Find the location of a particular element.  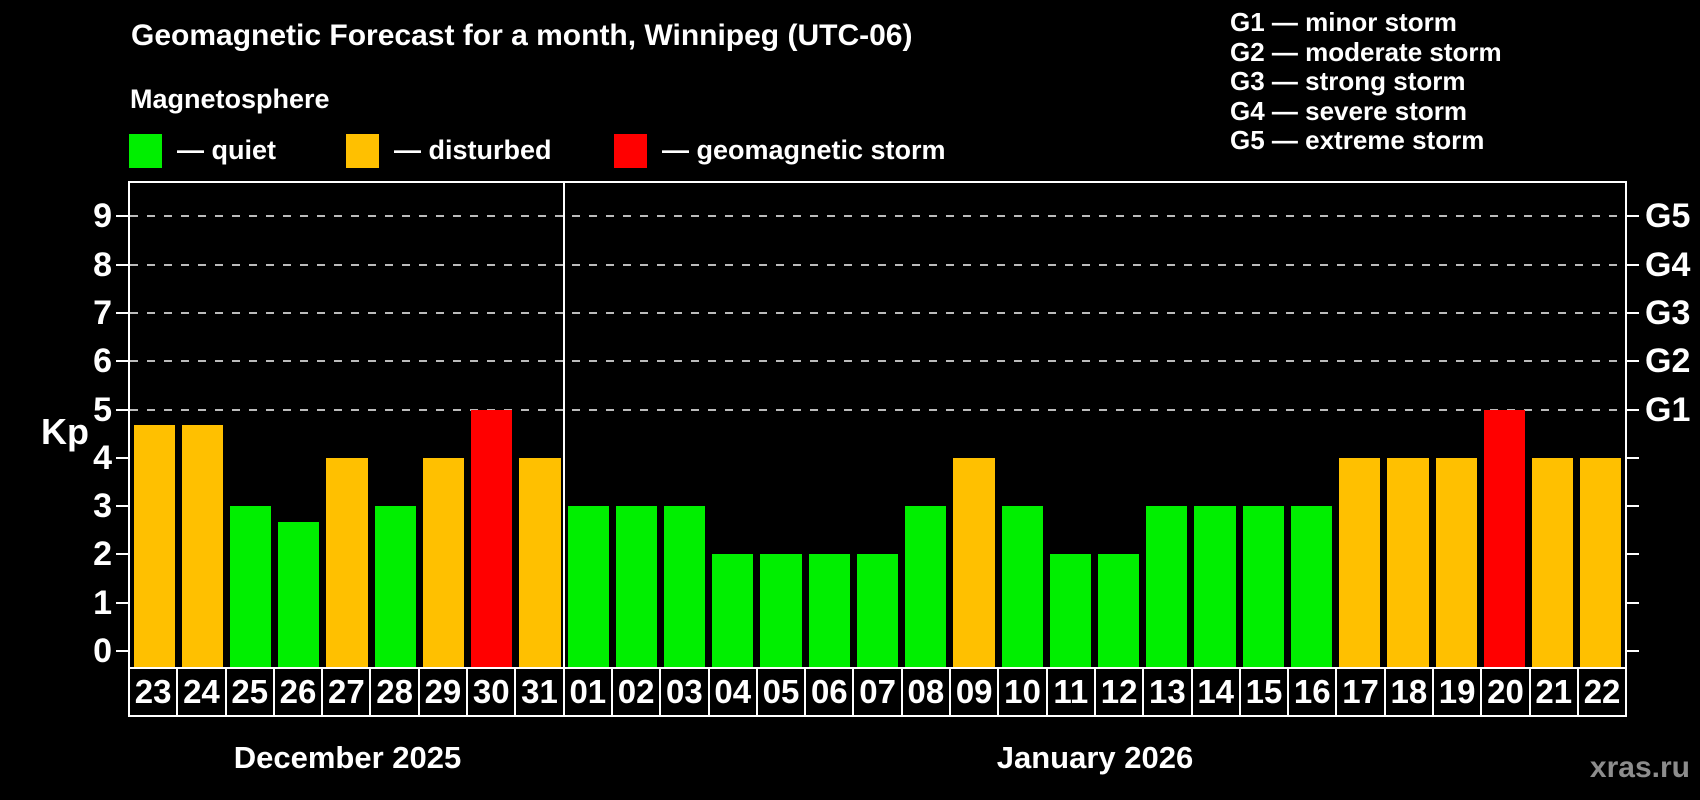

day-label-03: 03 is located at coordinates (683, 692).